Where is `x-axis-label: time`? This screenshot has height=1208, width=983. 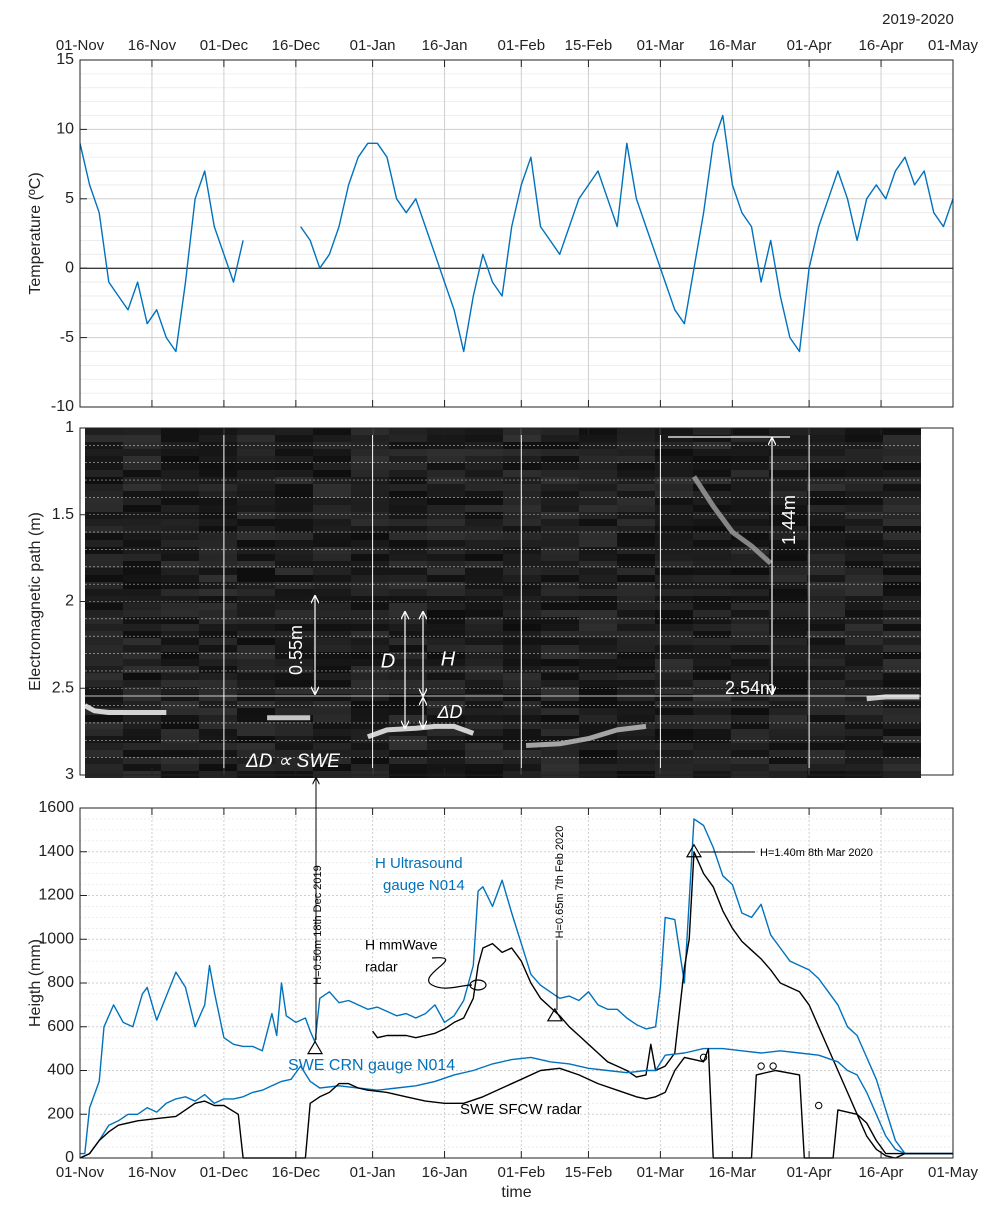
x-axis-label: time is located at coordinates (516, 1192).